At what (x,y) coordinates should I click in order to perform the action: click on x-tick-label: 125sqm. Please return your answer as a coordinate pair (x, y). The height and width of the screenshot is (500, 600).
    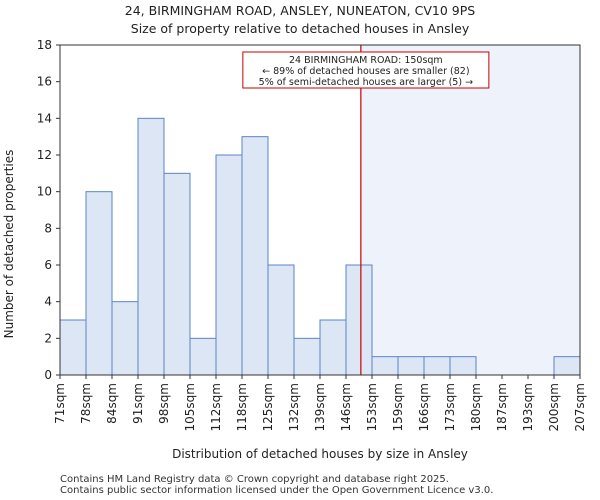
    Looking at the image, I should click on (268, 407).